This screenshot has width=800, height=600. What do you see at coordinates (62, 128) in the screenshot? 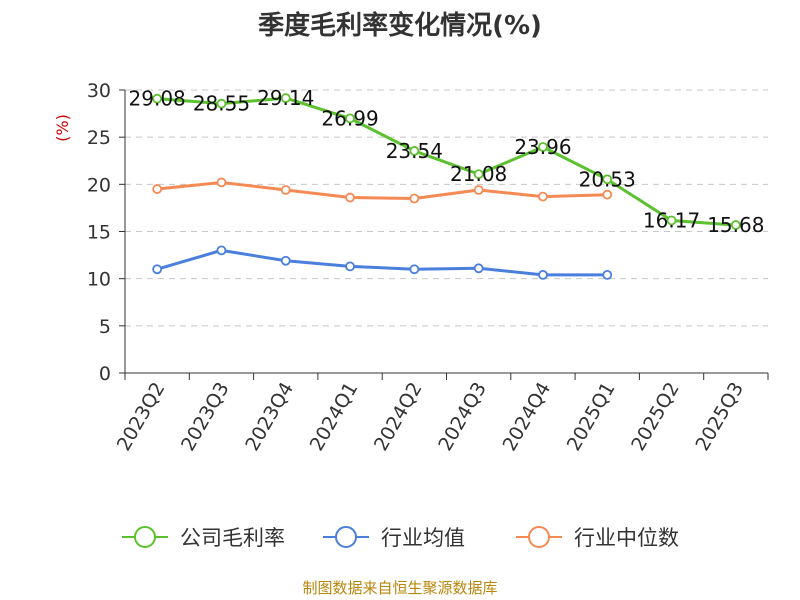
I see `y-axis-unit-label: (%)` at bounding box center [62, 128].